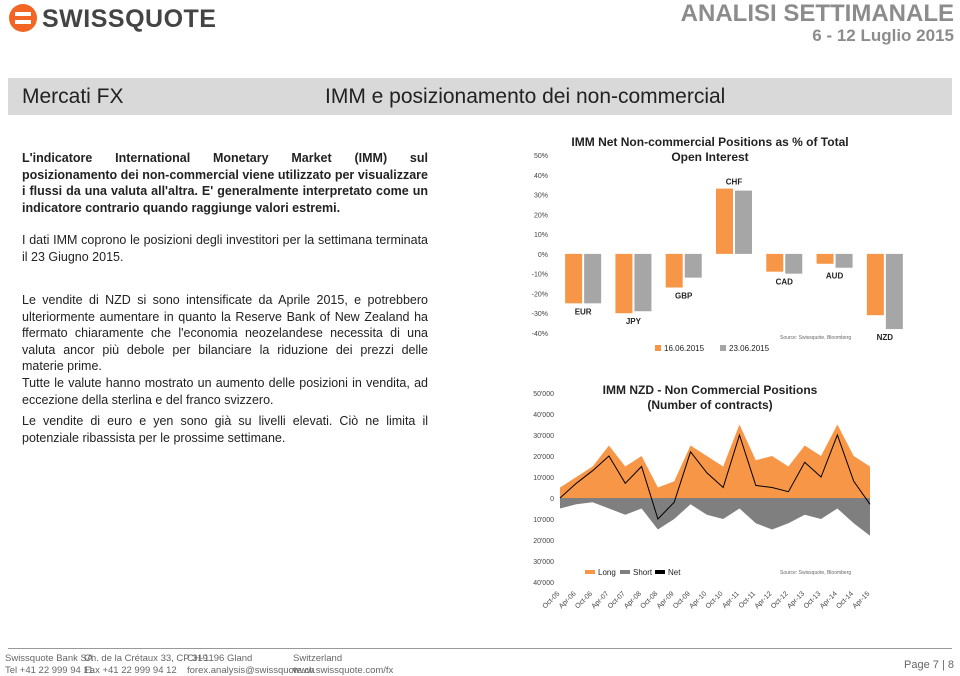 This screenshot has height=676, width=960. I want to click on section-bar, so click(480, 96).